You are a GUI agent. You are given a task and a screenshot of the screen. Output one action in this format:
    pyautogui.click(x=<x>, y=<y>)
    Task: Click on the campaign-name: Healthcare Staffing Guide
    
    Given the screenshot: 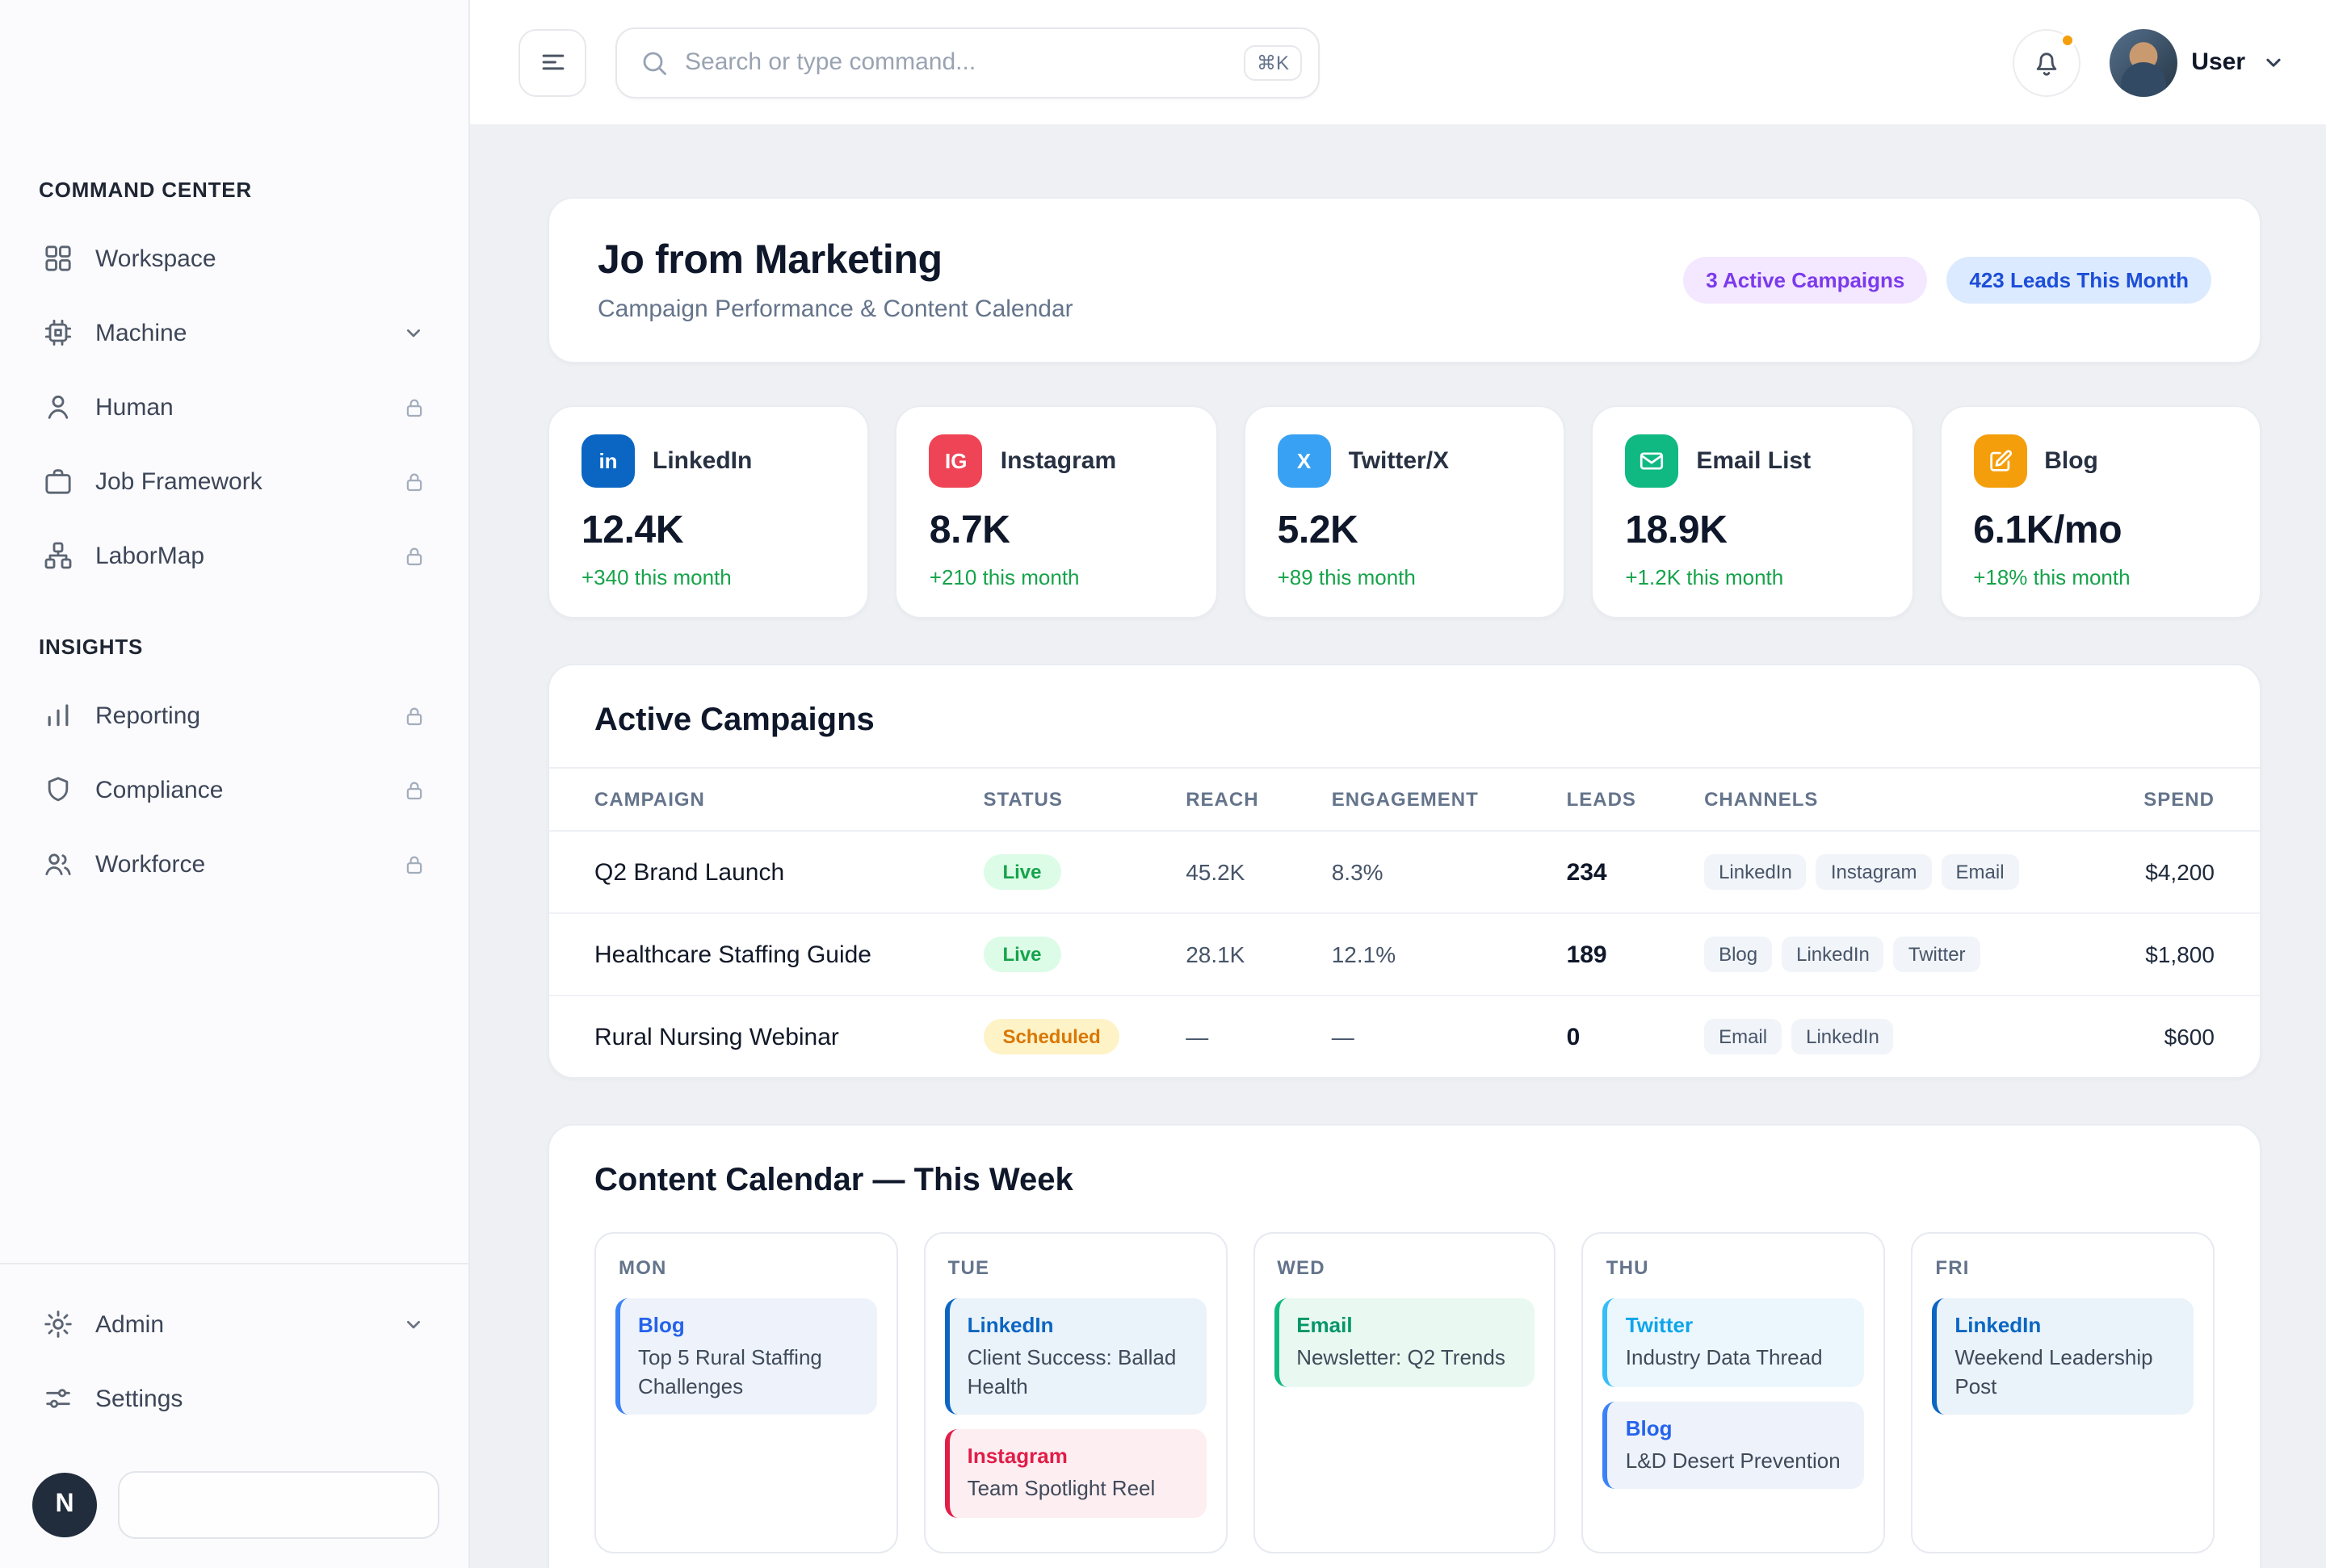 What is the action you would take?
    pyautogui.click(x=732, y=954)
    